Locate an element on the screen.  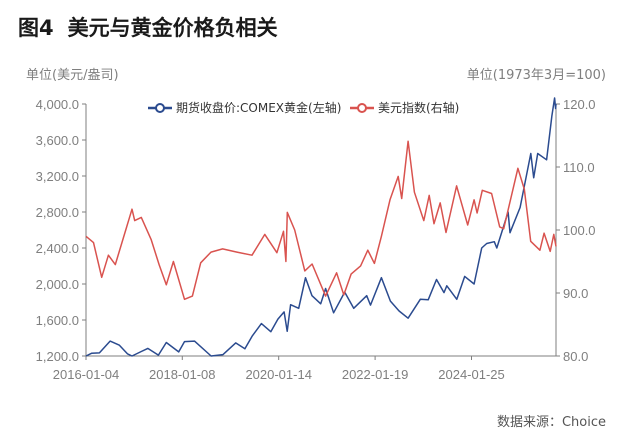
right-axis-tick-label: 110.0 is located at coordinates (579, 167).